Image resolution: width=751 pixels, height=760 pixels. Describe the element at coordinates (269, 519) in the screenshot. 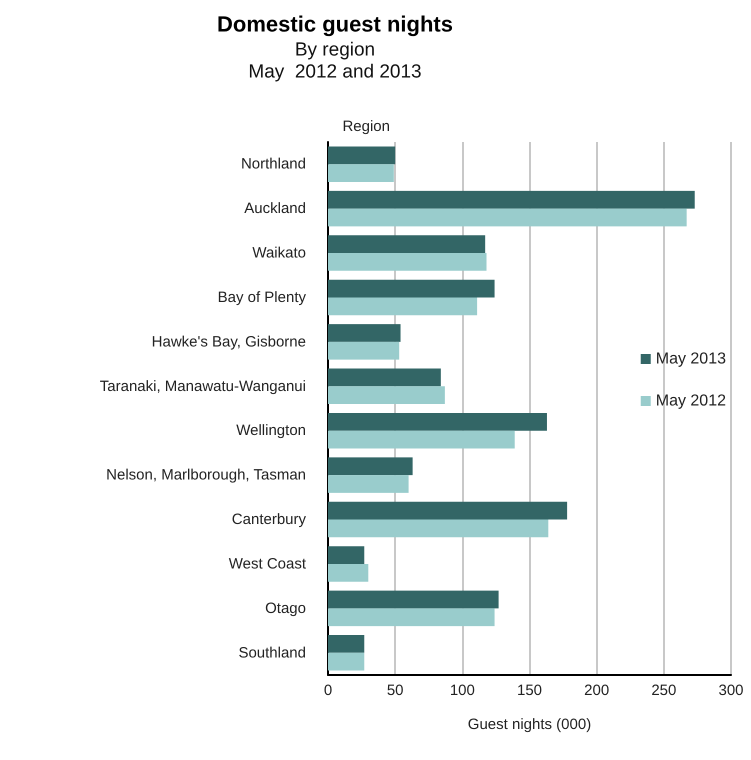

I see `y-tick-label: Canterbury` at that location.